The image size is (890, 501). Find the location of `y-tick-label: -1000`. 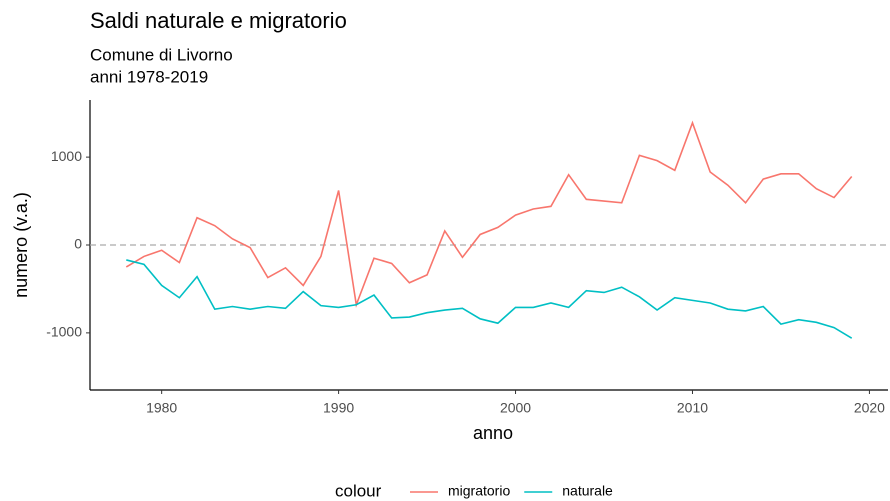

y-tick-label: -1000 is located at coordinates (64, 332).